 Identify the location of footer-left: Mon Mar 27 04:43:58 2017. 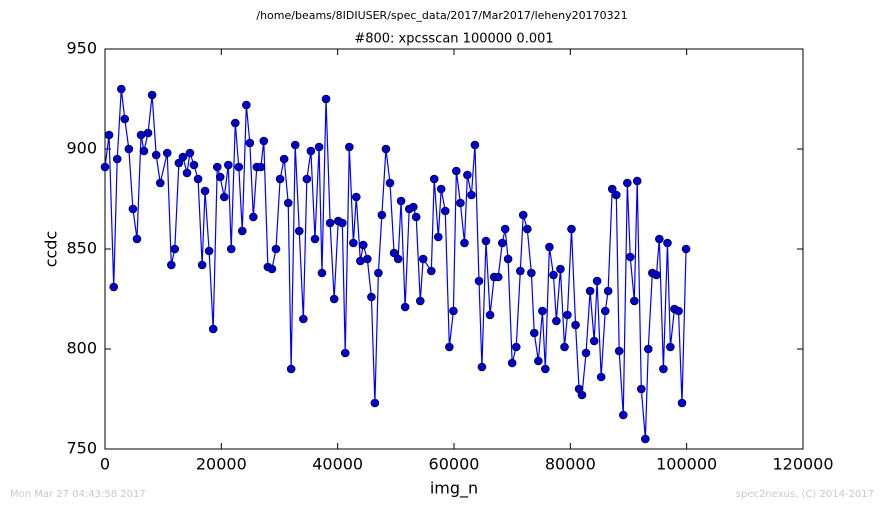
(78, 494).